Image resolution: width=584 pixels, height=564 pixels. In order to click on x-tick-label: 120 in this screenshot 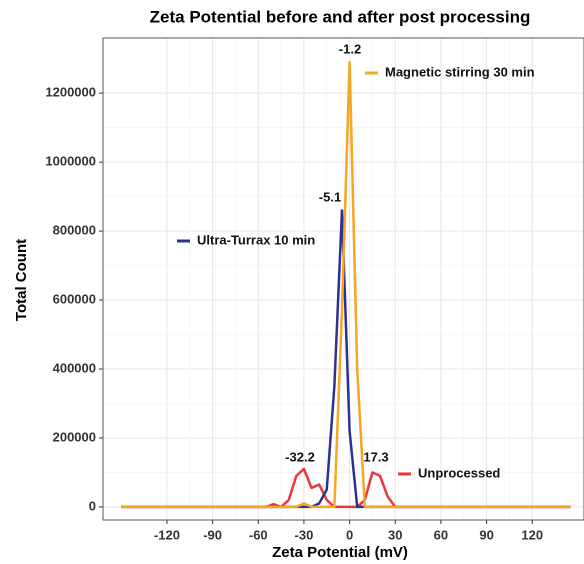, I will do `click(532, 534)`.